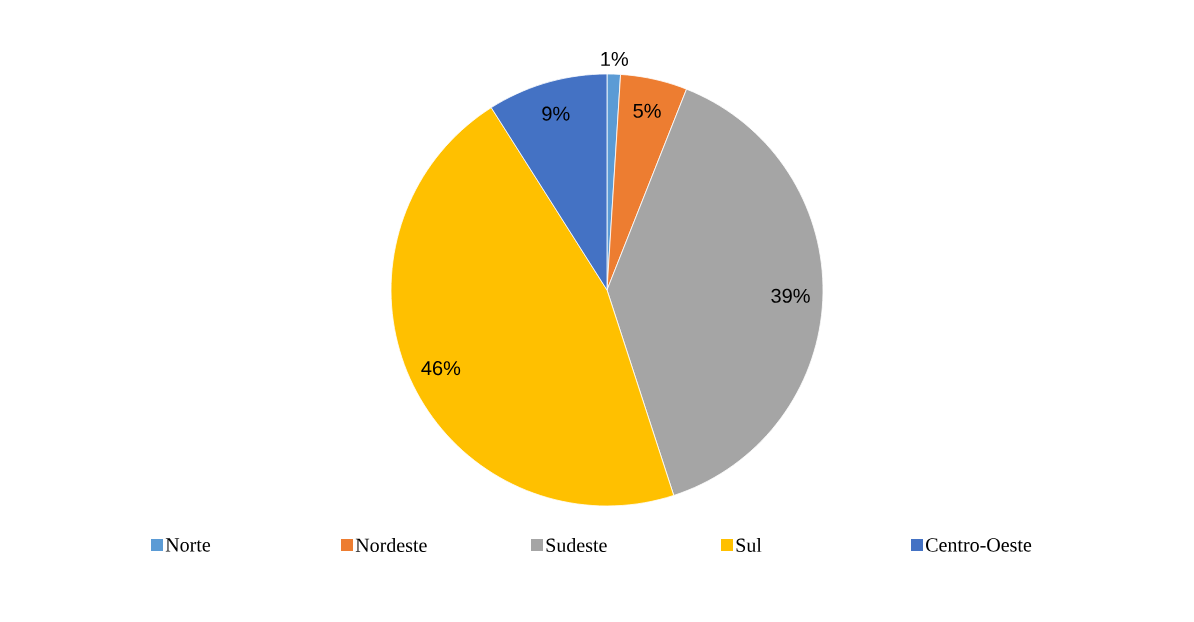  Describe the element at coordinates (979, 545) in the screenshot. I see `legend-label: Centro-Oeste` at that location.